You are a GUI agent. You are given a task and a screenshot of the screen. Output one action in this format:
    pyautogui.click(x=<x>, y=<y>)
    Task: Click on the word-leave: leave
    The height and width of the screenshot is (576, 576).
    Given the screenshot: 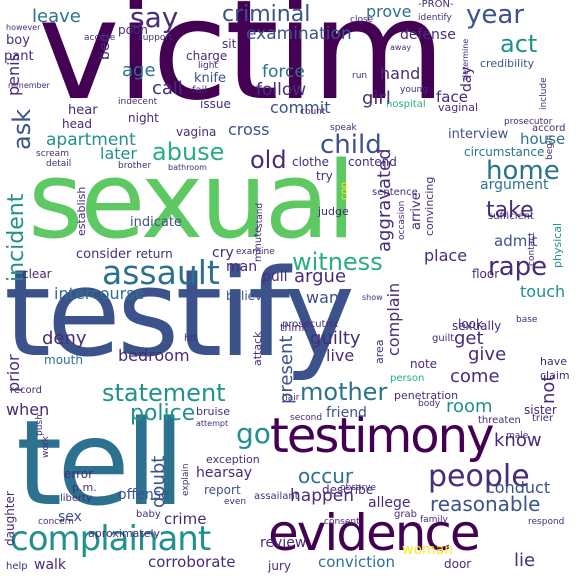 What is the action you would take?
    pyautogui.click(x=56, y=16)
    